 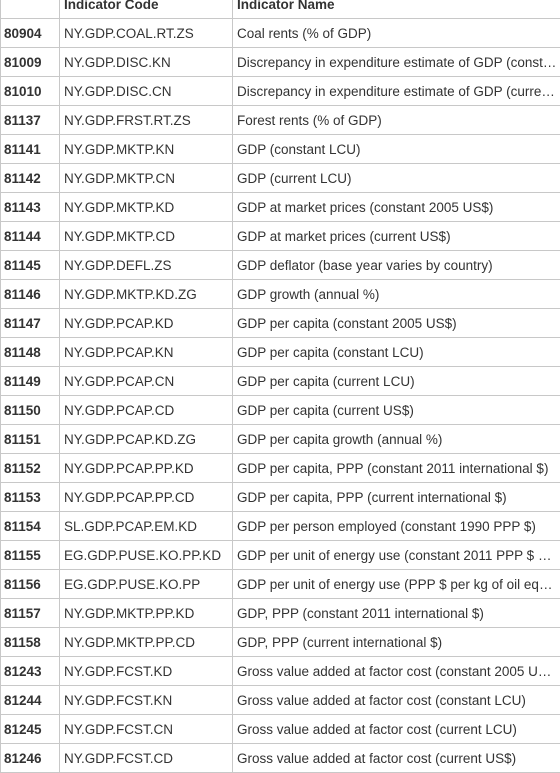 What do you see at coordinates (30, 352) in the screenshot?
I see `row-id: 81148` at bounding box center [30, 352].